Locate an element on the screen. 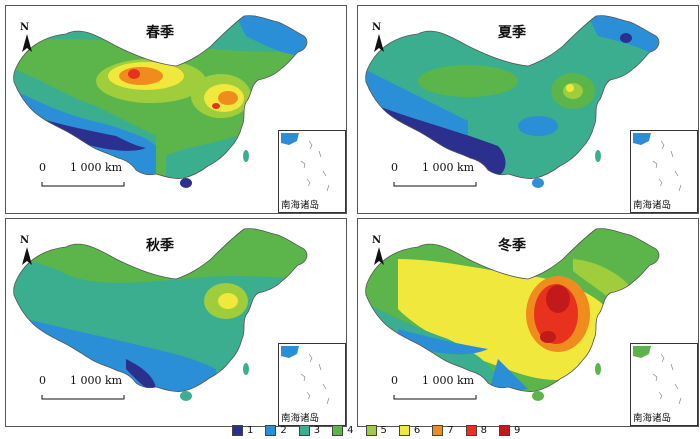 This screenshot has height=439, width=700. legend-label: 7 is located at coordinates (450, 430).